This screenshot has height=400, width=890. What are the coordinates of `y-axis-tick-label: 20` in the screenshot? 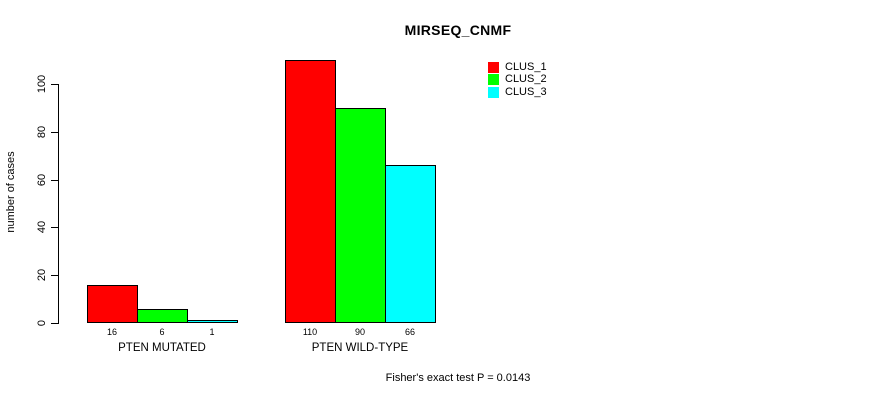 It's located at (42, 275).